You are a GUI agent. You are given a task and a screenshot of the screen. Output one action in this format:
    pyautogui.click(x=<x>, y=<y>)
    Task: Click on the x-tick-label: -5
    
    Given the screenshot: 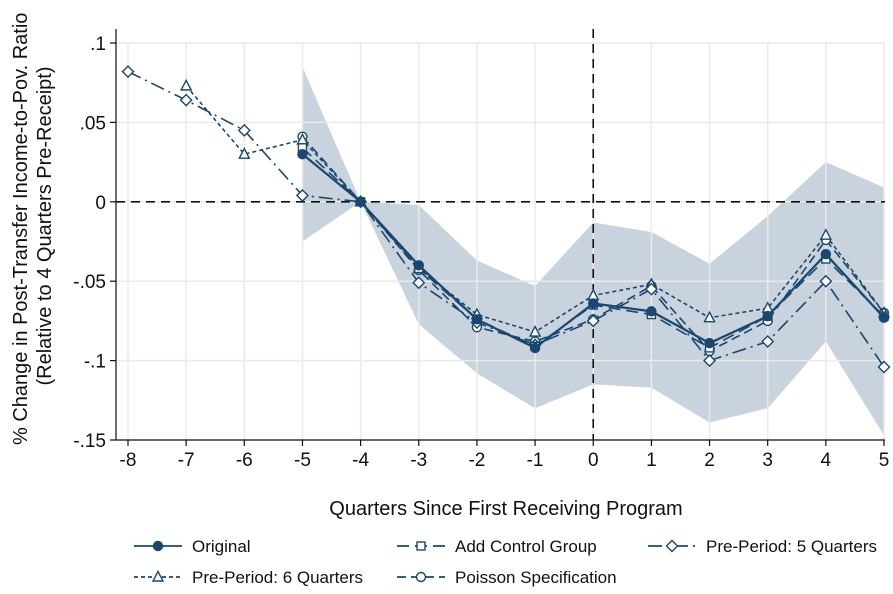 What is the action you would take?
    pyautogui.click(x=302, y=460)
    